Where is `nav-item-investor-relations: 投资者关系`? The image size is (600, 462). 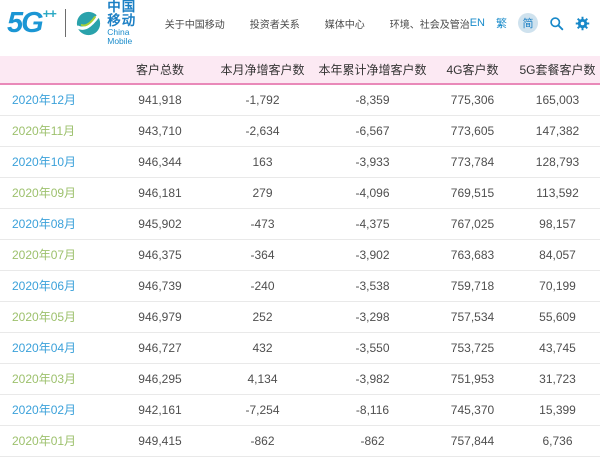 nav-item-investor-relations: 投资者关系 is located at coordinates (274, 25).